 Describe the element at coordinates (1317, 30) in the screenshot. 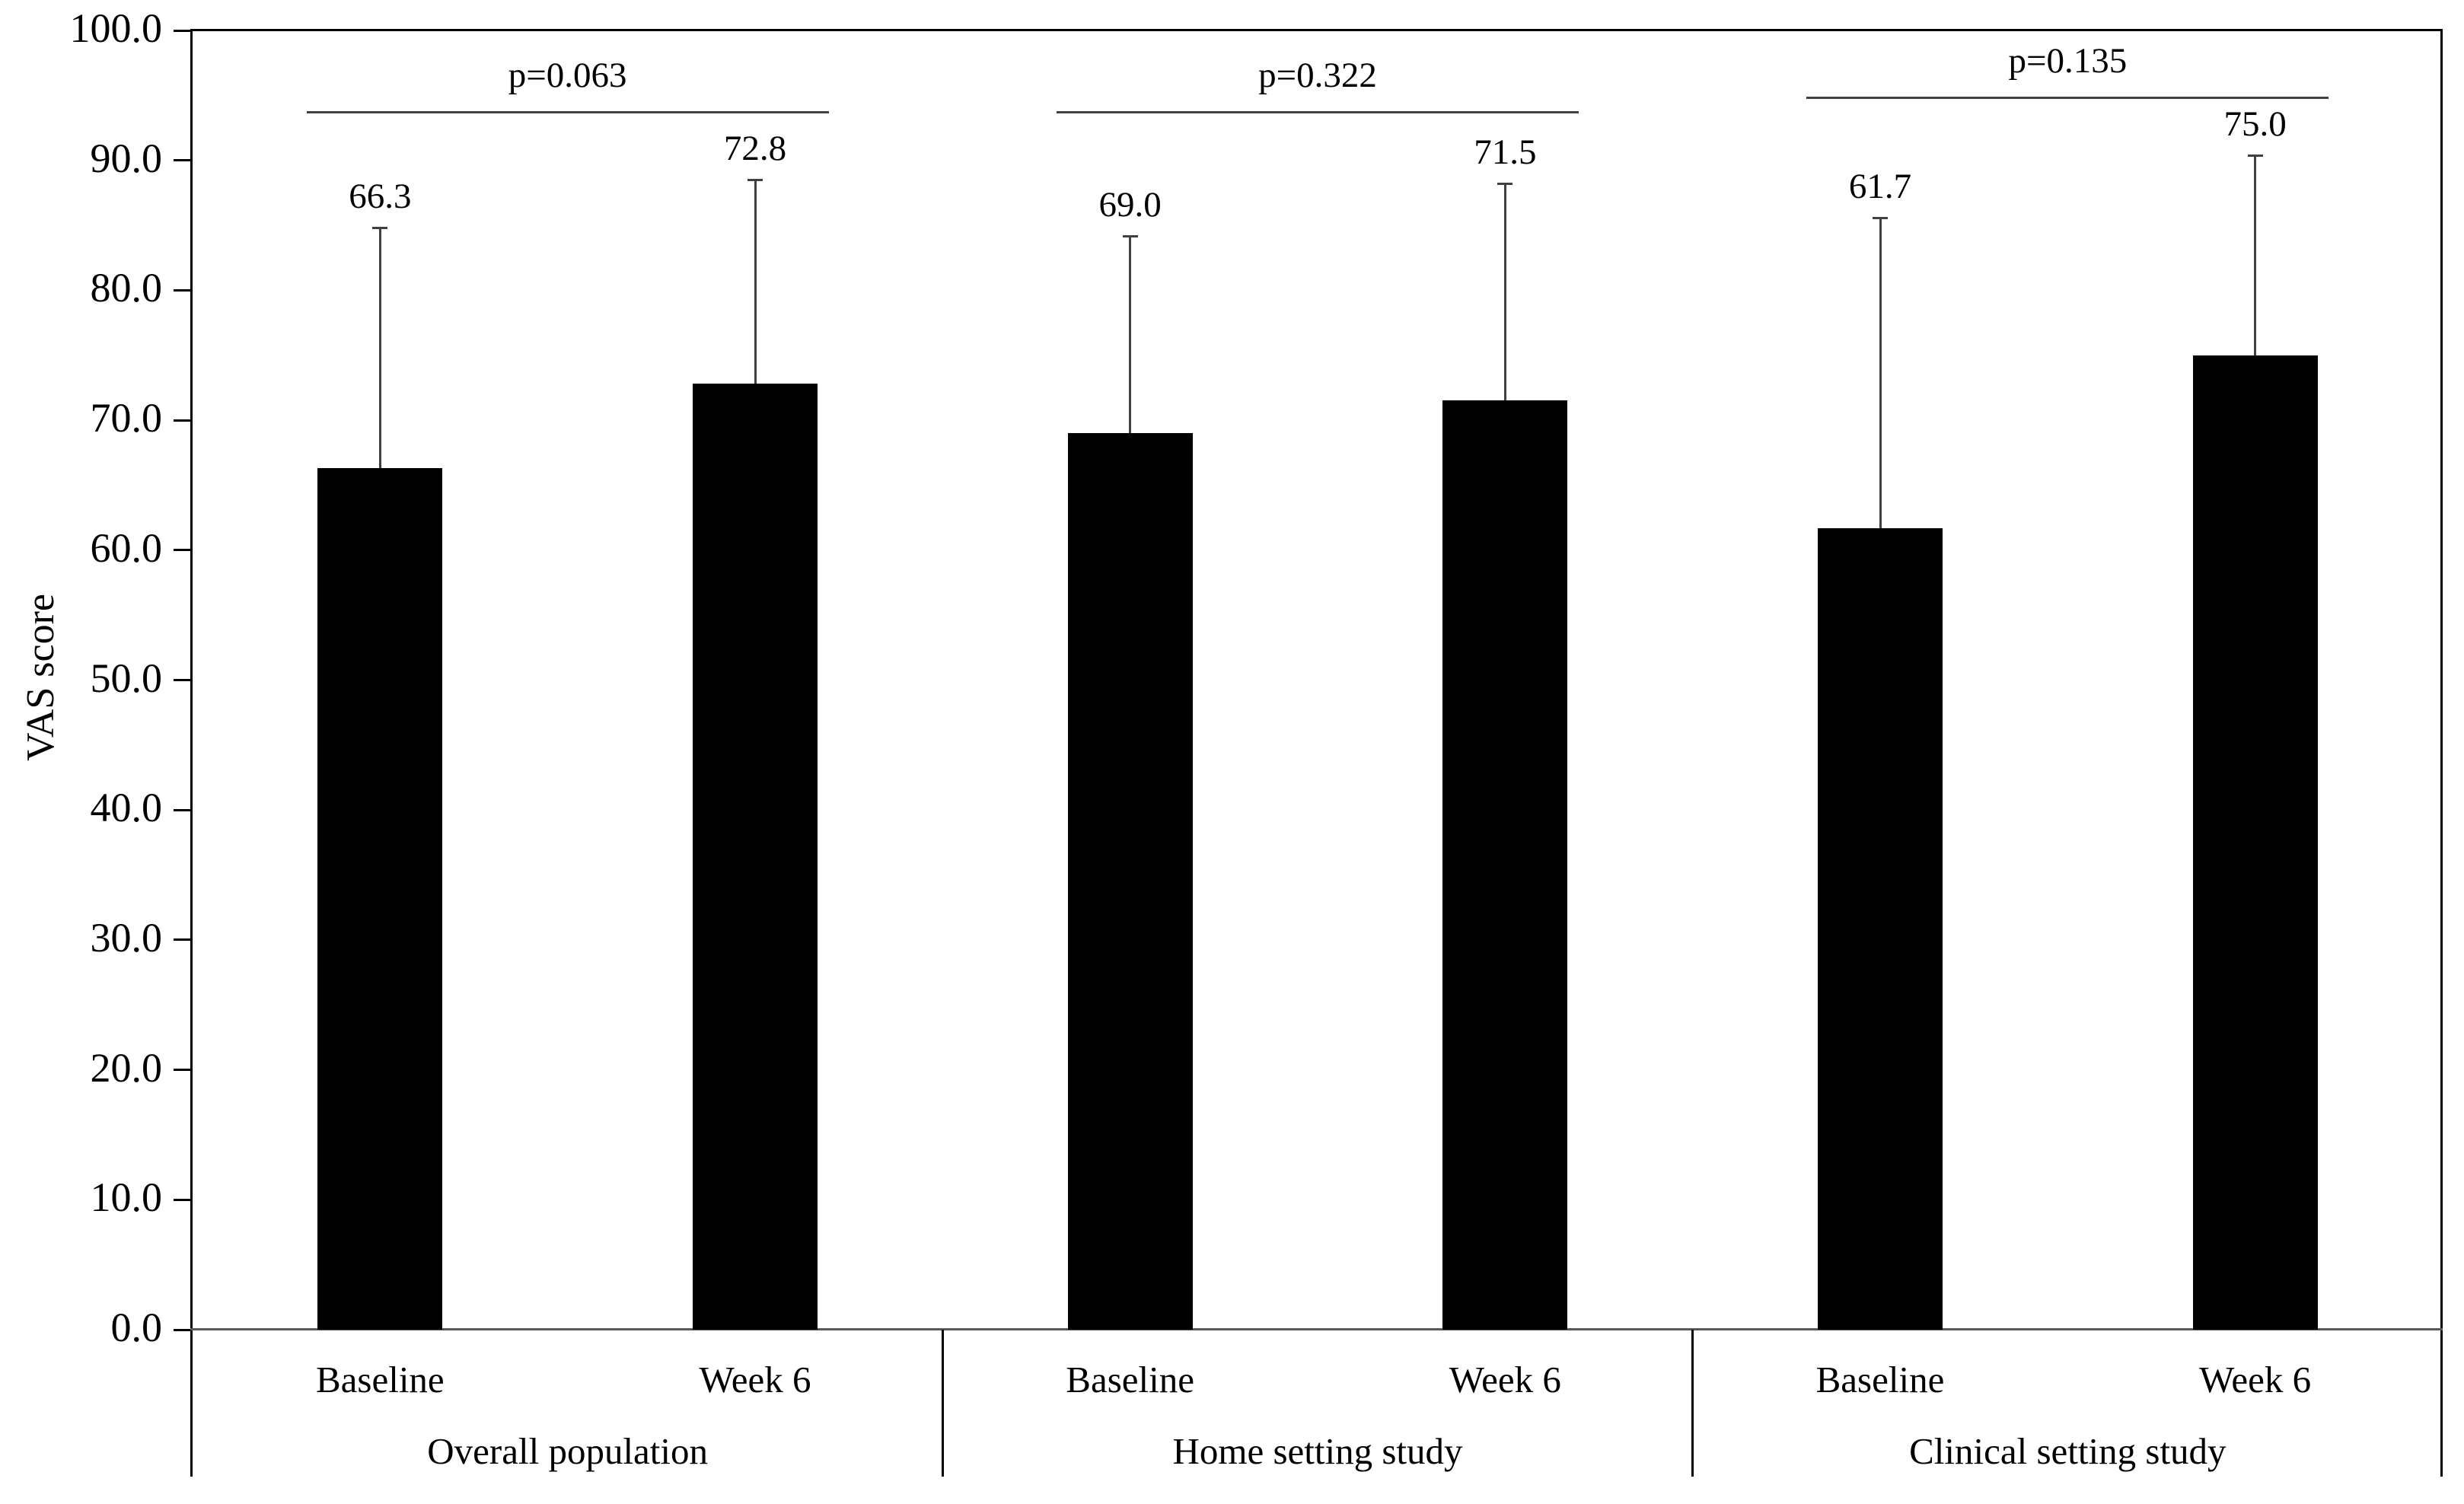

I see `plot-top-border` at that location.